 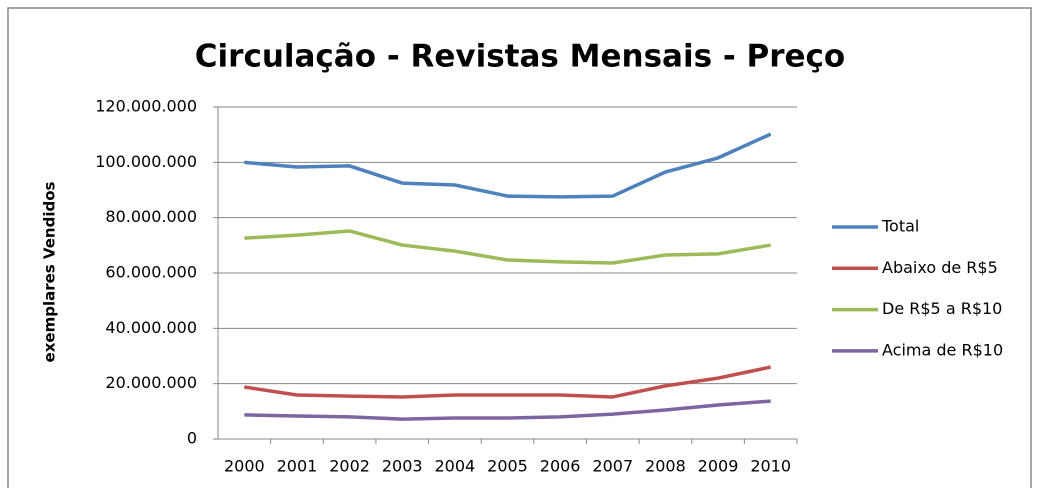 What do you see at coordinates (349, 466) in the screenshot?
I see `x-tick-label: 2002` at bounding box center [349, 466].